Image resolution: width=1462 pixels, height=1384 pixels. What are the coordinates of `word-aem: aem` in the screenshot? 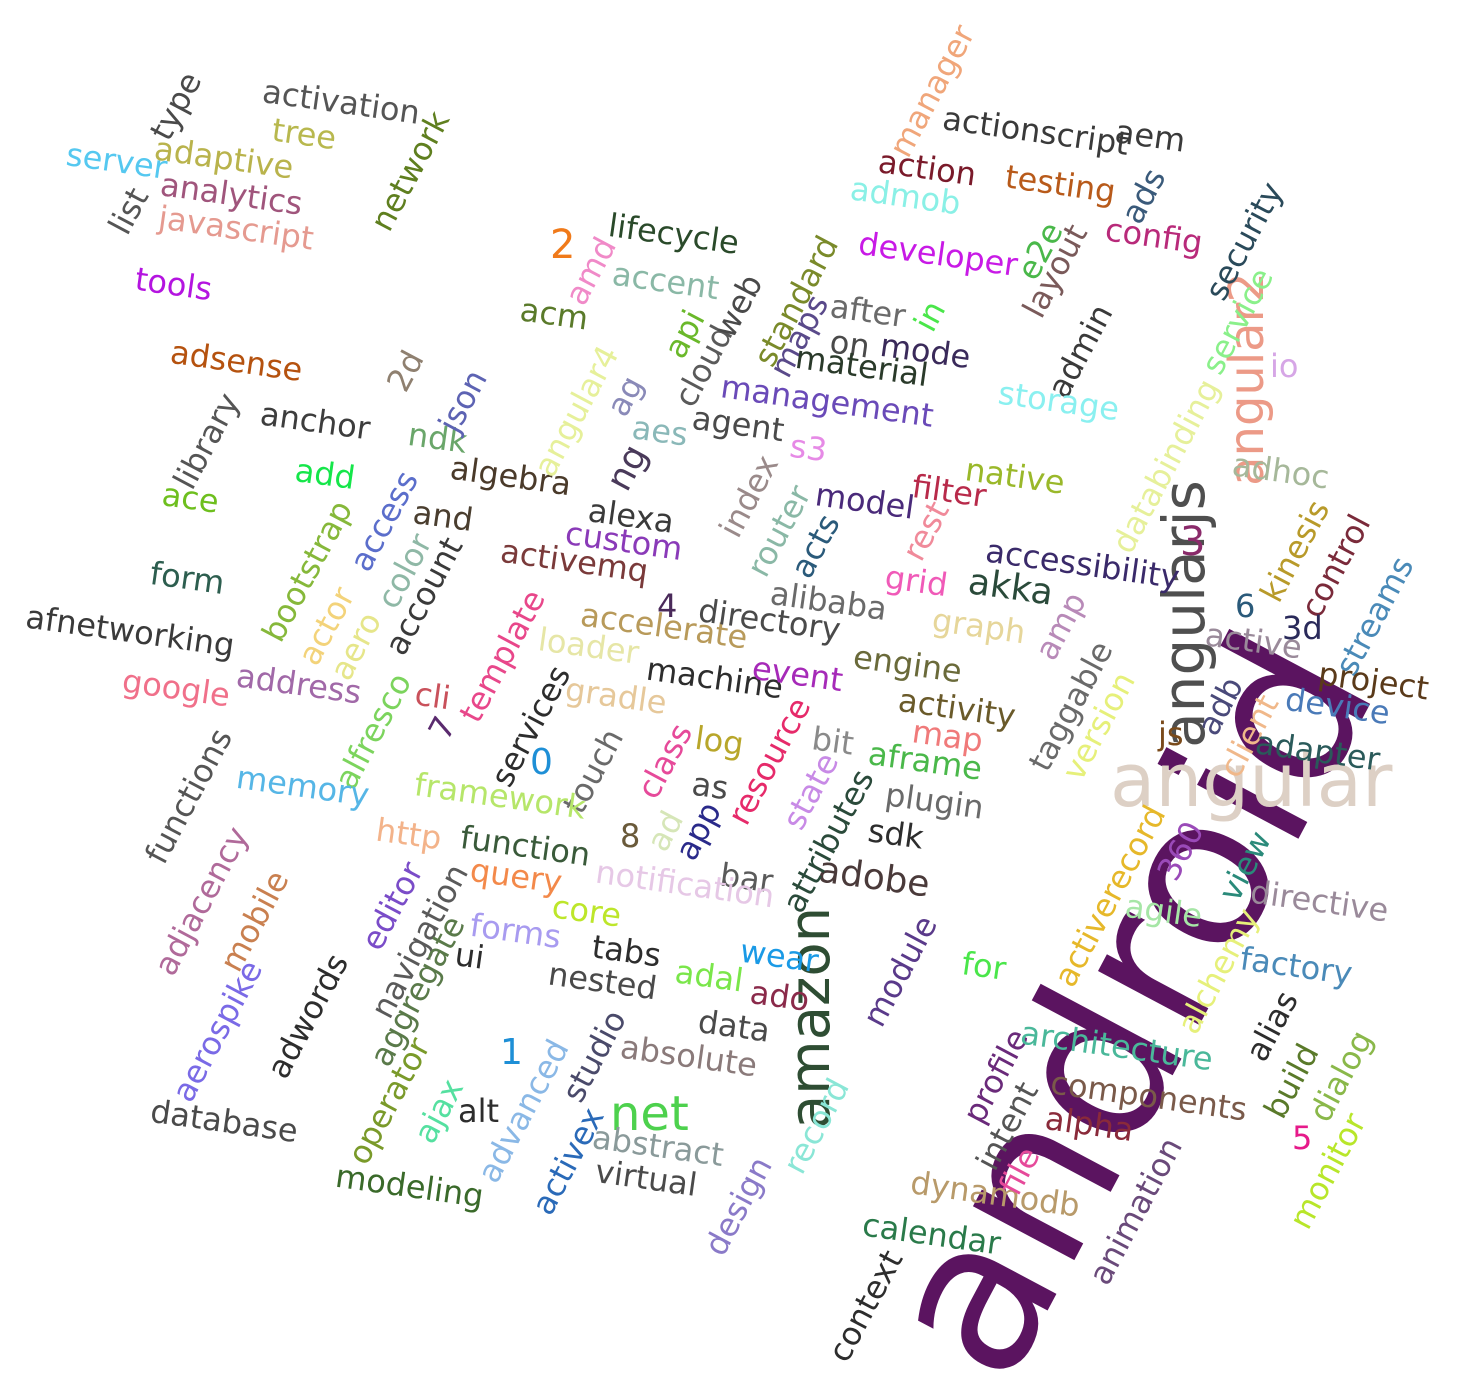 It's located at (1150, 136).